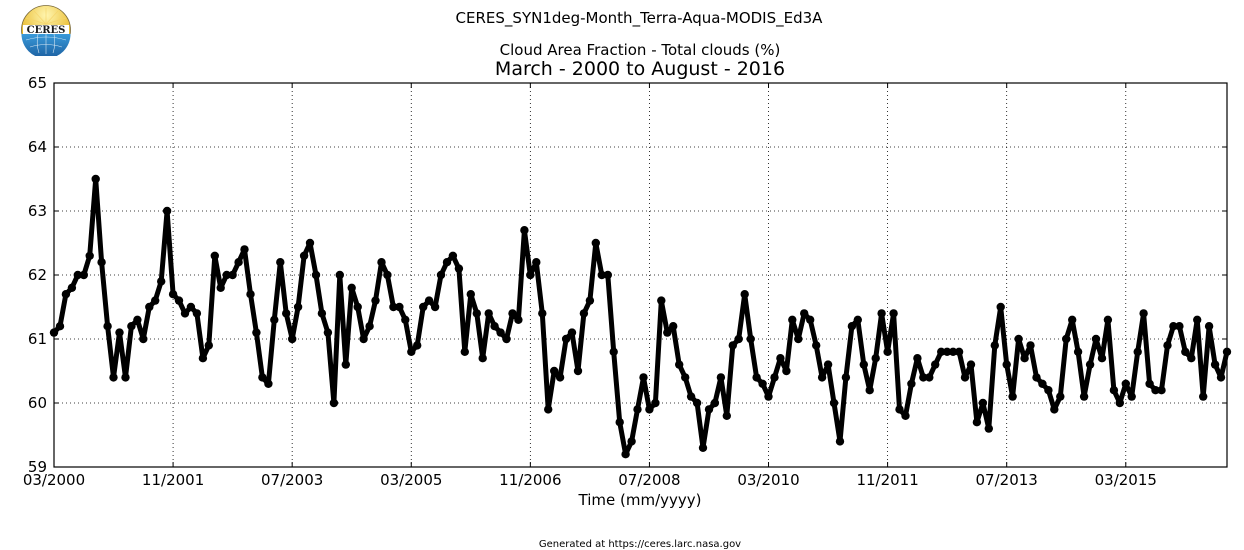 The height and width of the screenshot is (550, 1244). I want to click on footer-text: Generated at https://ceres.larc.nasa.gov, so click(640, 544).